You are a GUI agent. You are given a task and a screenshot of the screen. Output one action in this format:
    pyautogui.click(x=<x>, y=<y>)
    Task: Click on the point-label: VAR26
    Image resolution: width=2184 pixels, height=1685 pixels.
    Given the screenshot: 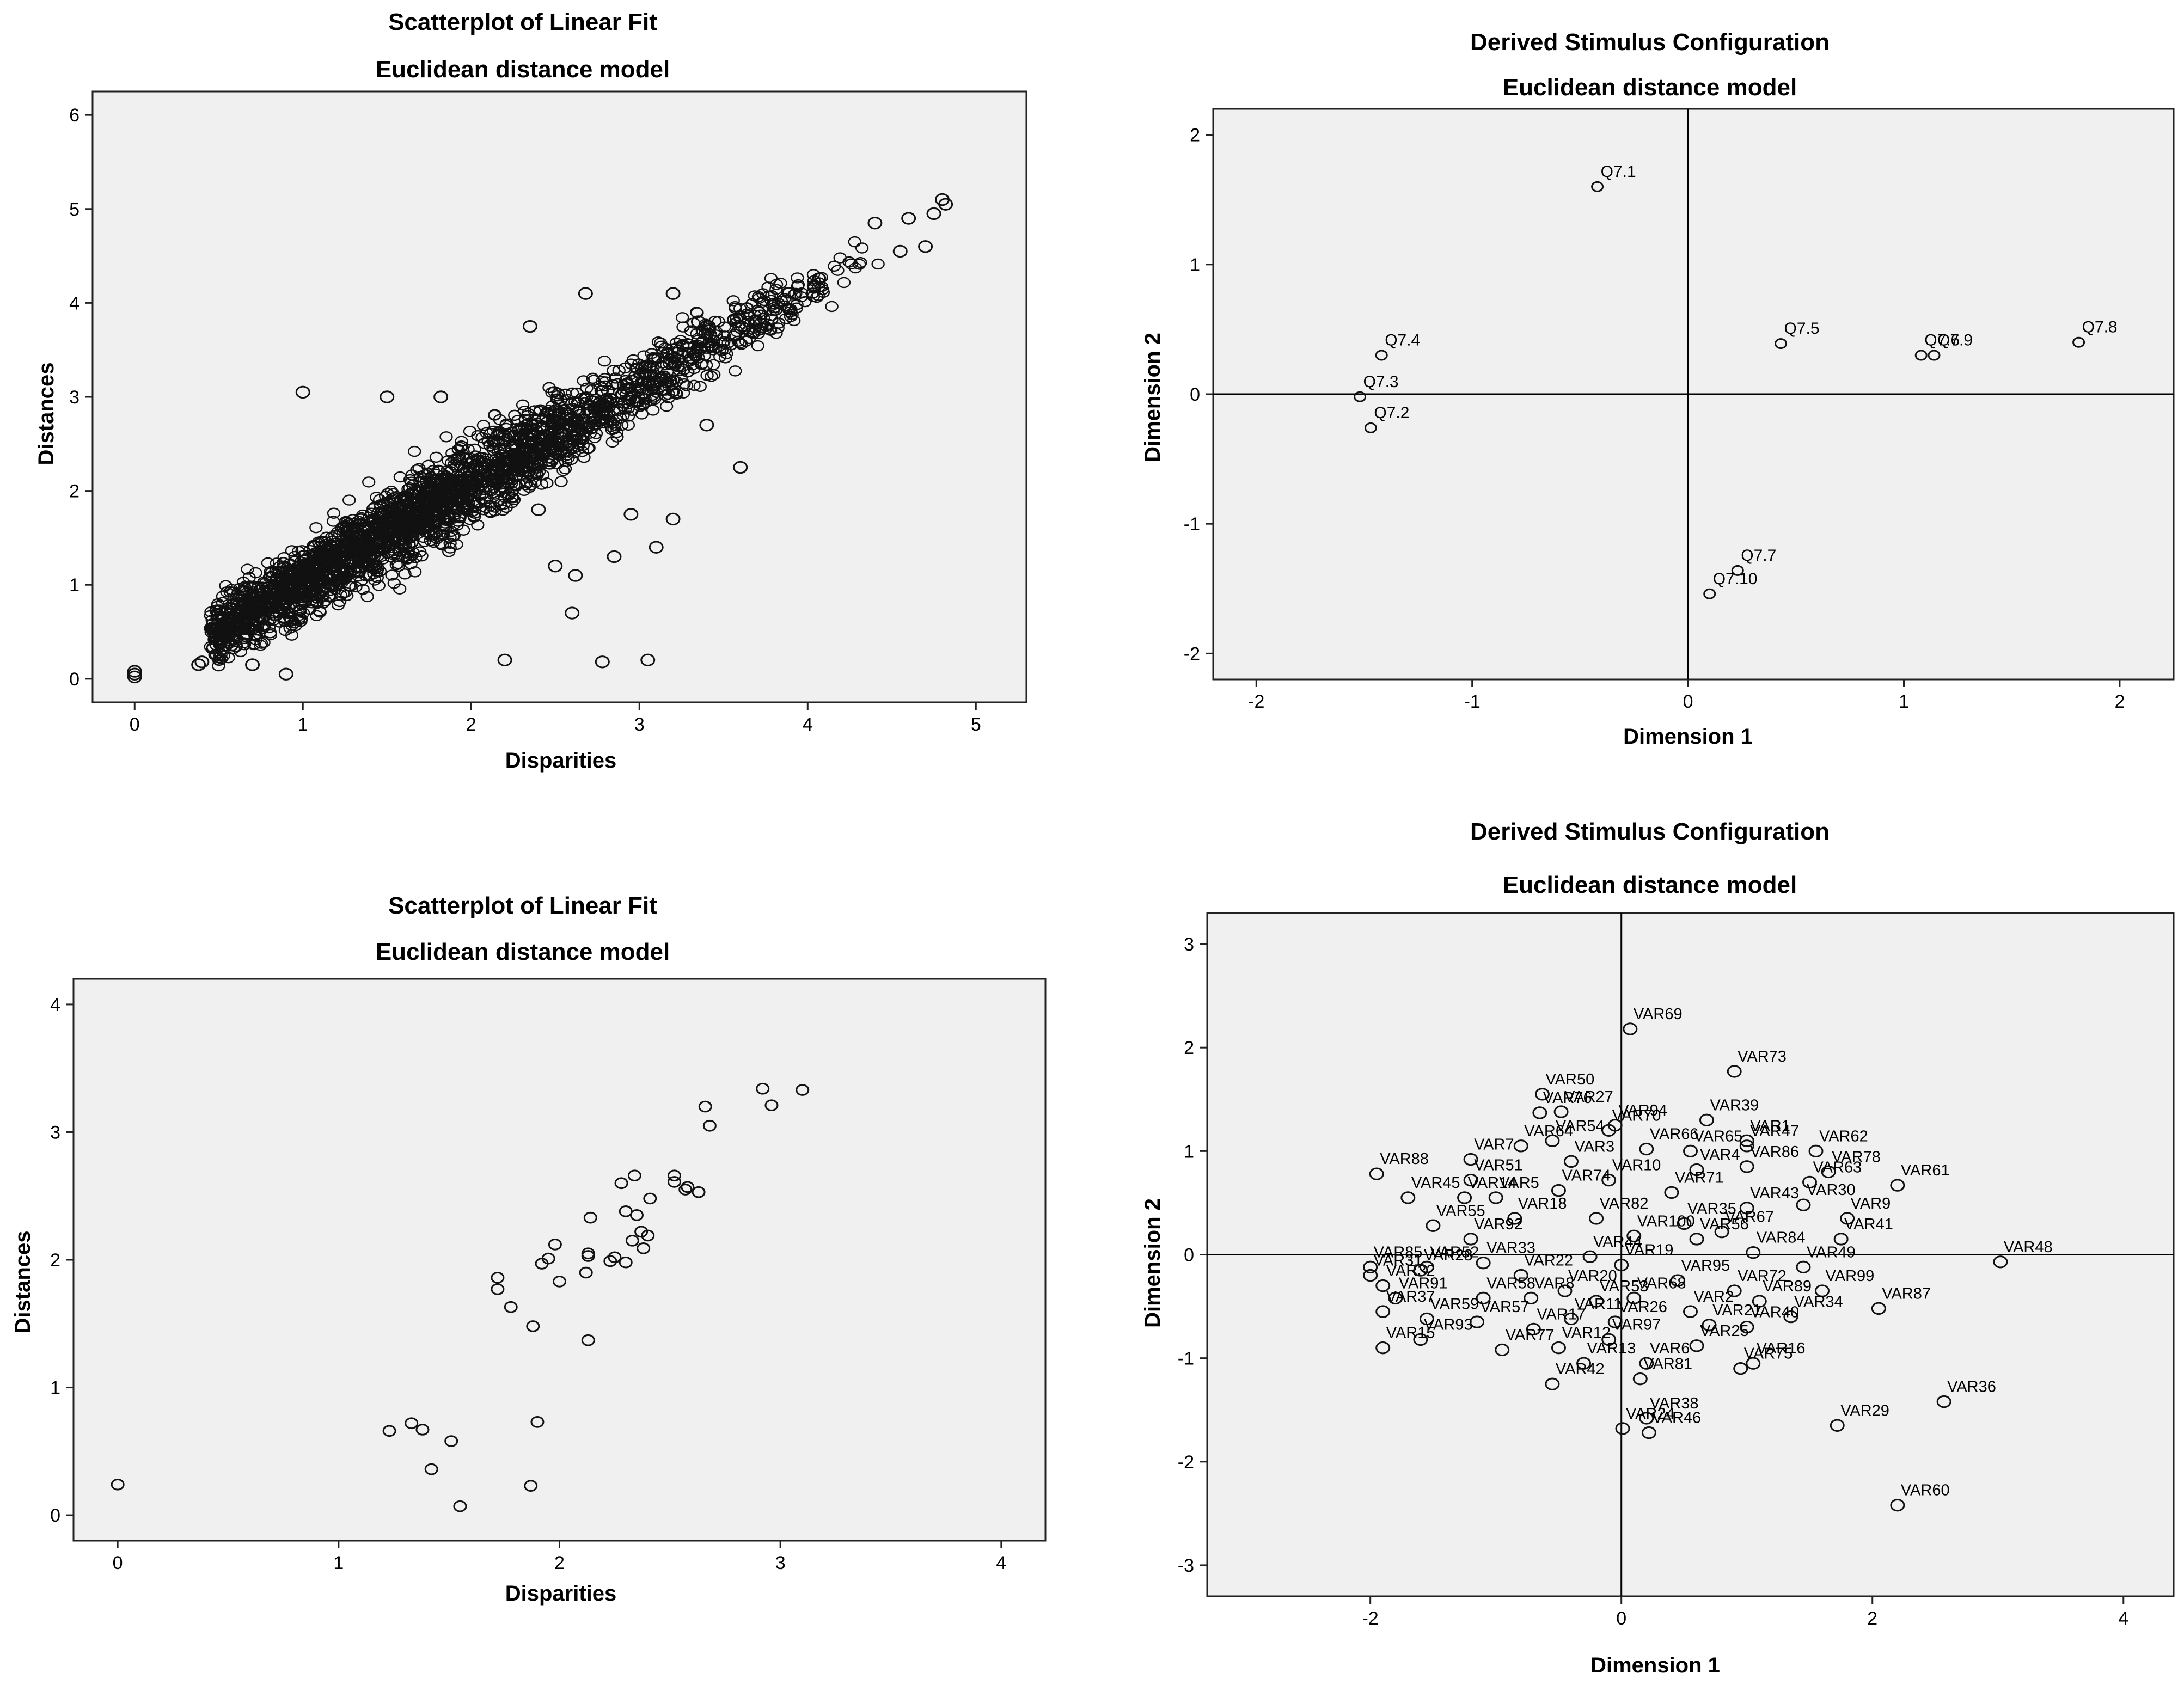 What is the action you would take?
    pyautogui.click(x=1642, y=1307)
    